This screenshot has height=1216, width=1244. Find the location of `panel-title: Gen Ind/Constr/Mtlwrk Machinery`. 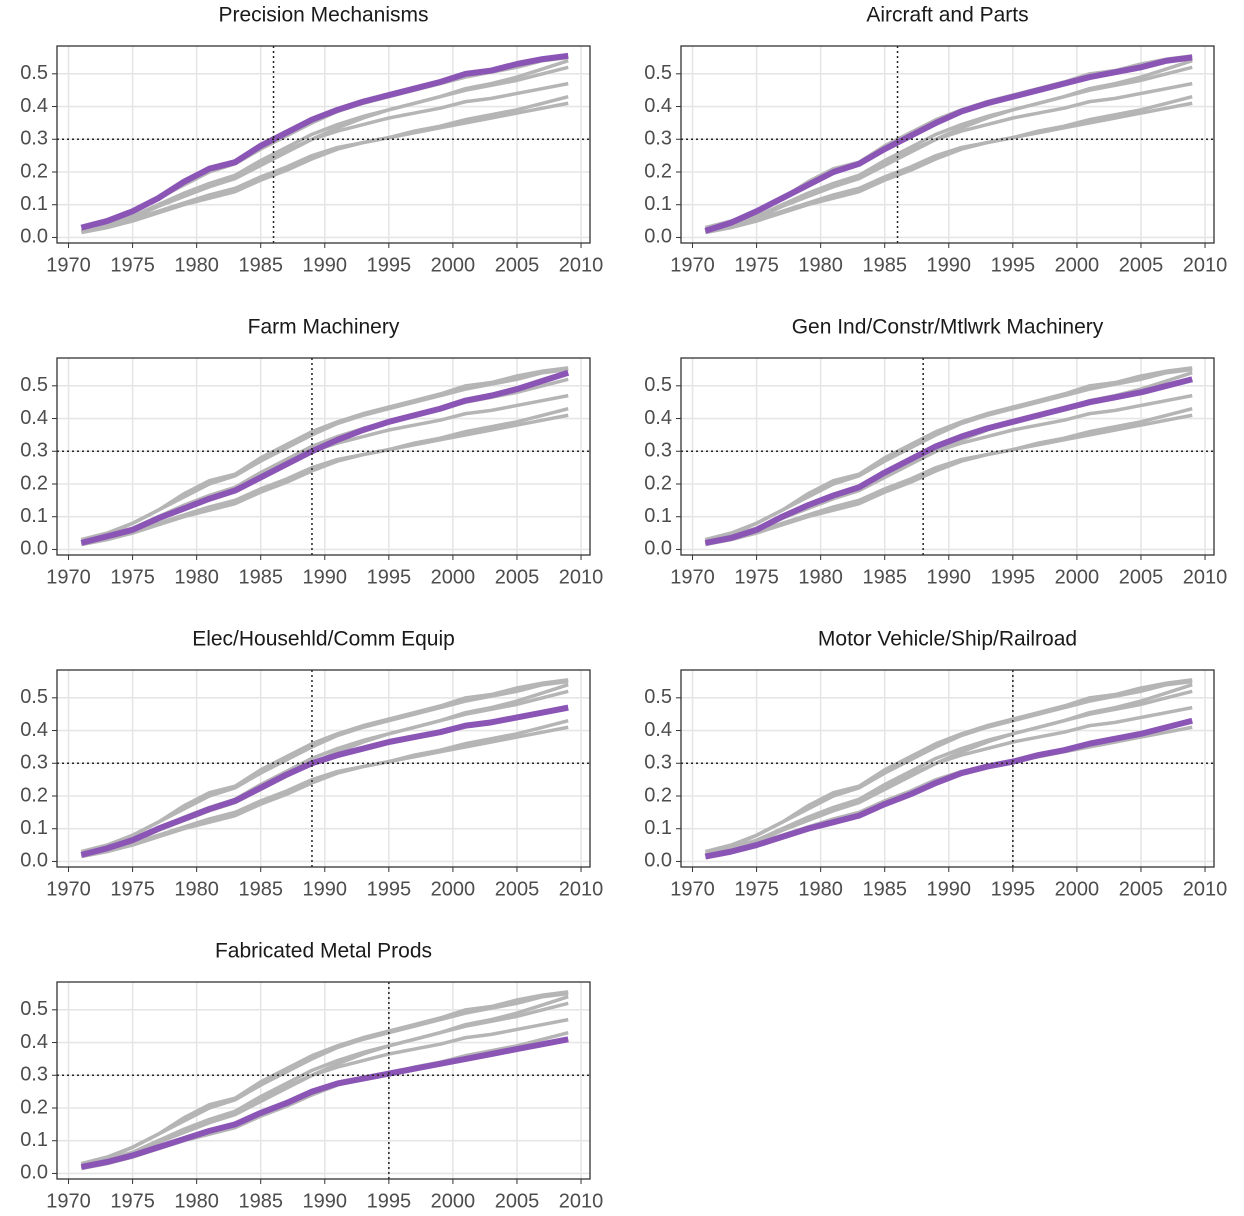

panel-title: Gen Ind/Constr/Mtlwrk Machinery is located at coordinates (948, 327).